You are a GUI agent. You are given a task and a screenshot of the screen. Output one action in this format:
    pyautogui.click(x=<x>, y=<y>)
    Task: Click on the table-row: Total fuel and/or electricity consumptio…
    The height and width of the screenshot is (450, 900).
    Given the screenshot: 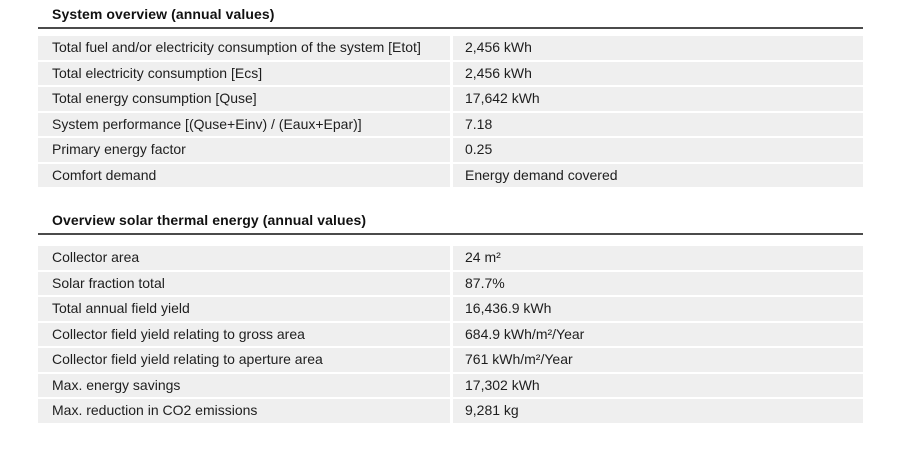 What is the action you would take?
    pyautogui.click(x=450, y=48)
    